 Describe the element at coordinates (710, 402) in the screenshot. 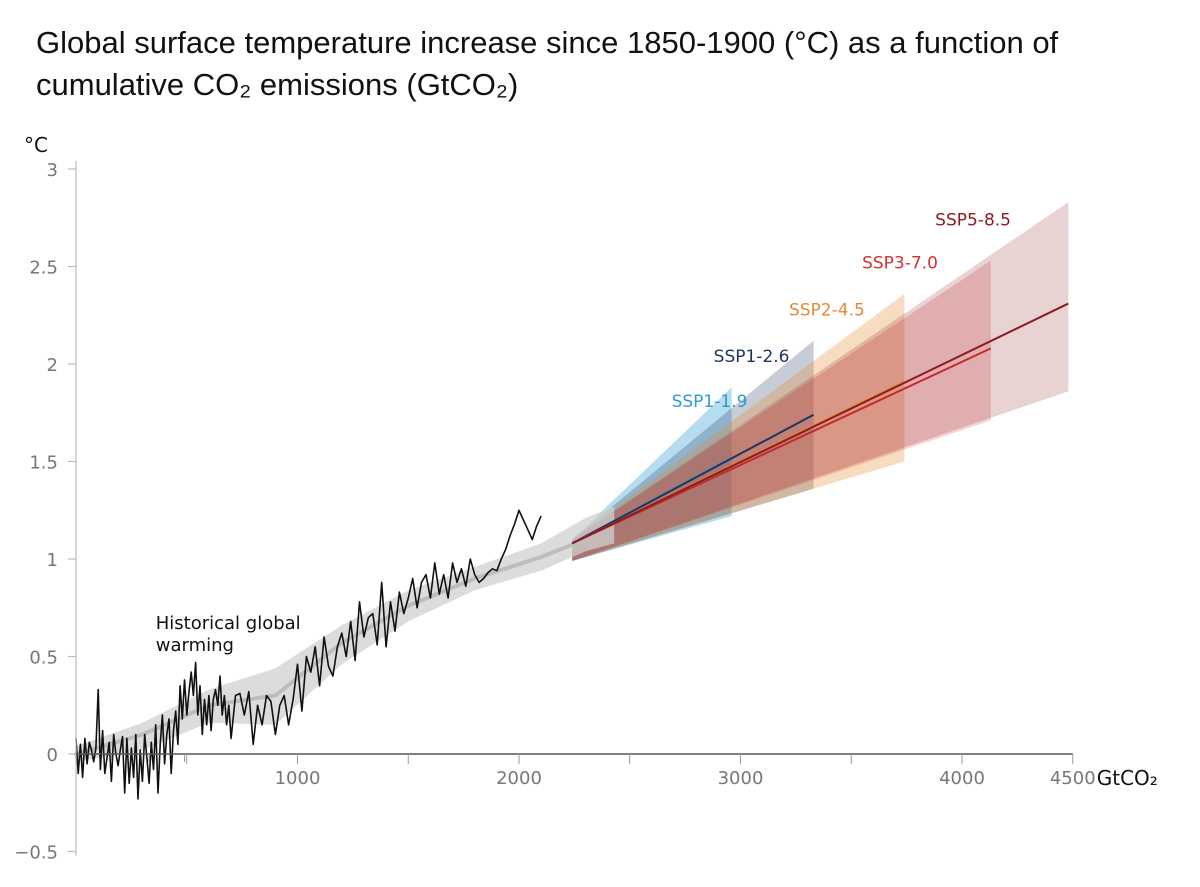

I see `ssp1-1-9-label: SSP1-1.9` at that location.